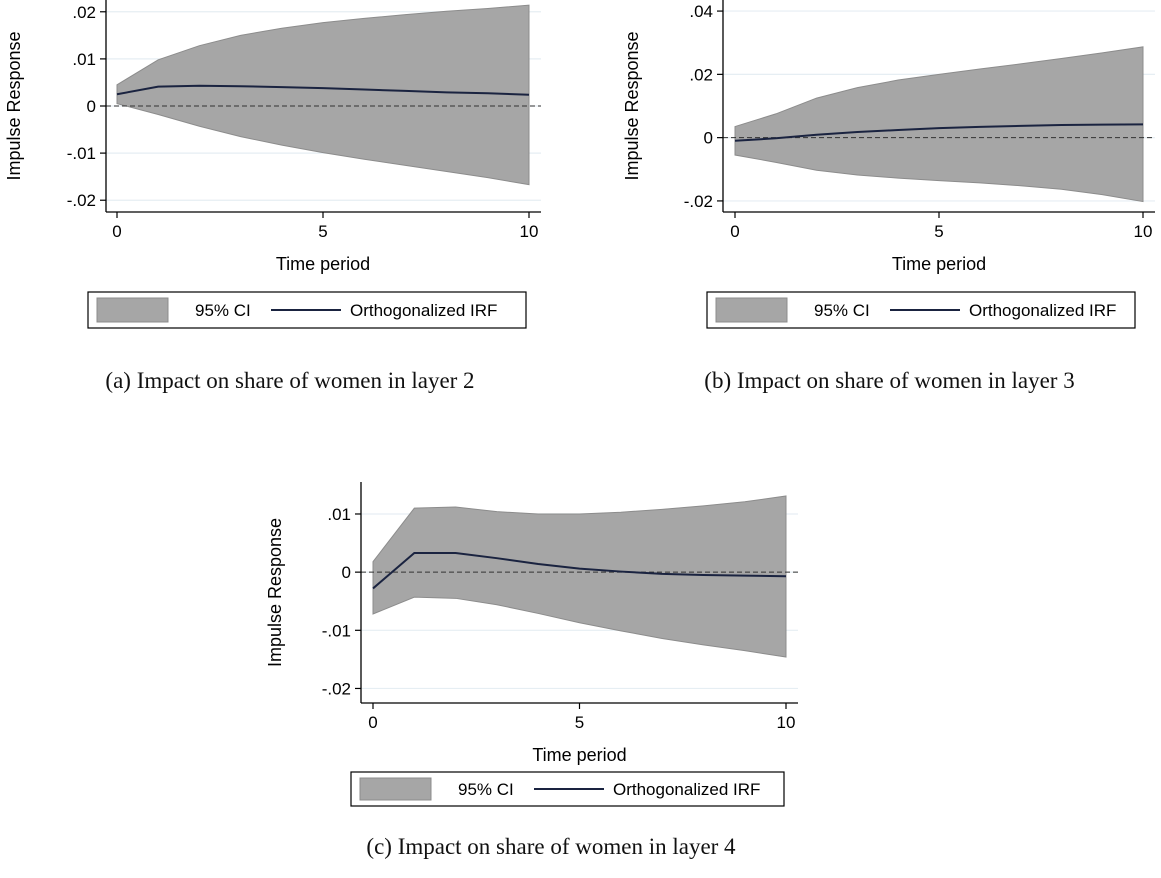 Image resolution: width=1161 pixels, height=878 pixels. Describe the element at coordinates (889, 380) in the screenshot. I see `caption-b: (b) Impact on share of women in layer 3` at that location.